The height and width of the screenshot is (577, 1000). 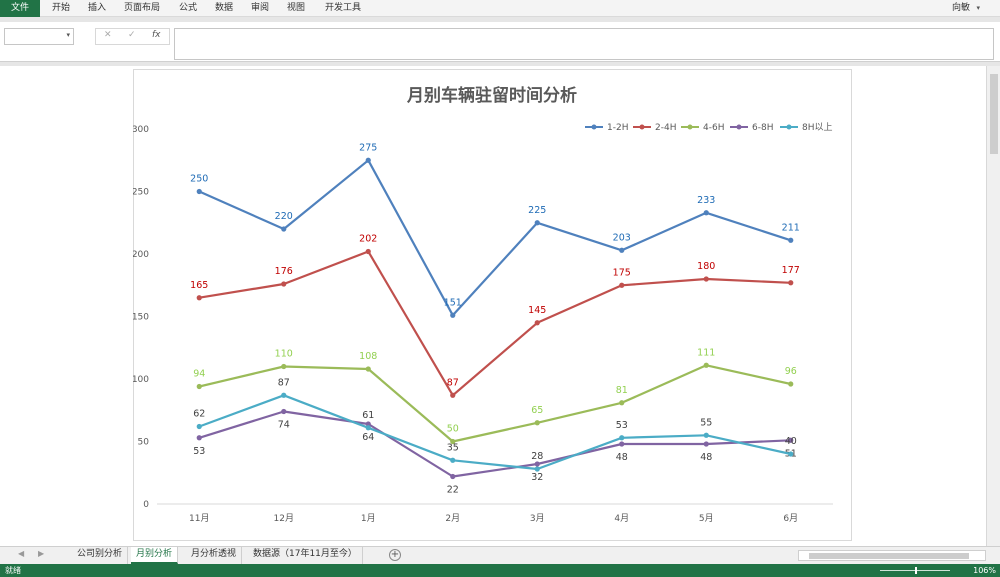 I want to click on horizontal-scrollbar, so click(x=892, y=555).